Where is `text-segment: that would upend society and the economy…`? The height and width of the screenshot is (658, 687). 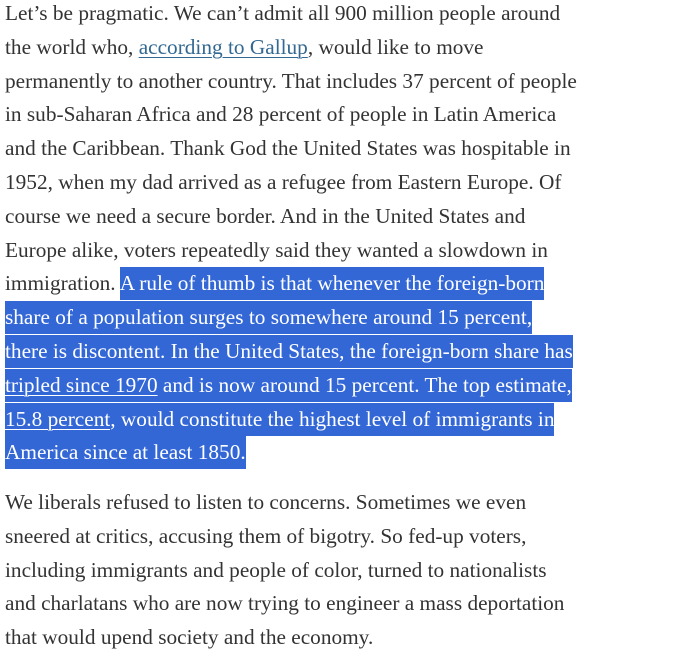
text-segment: that would upend society and the economy… is located at coordinates (189, 637).